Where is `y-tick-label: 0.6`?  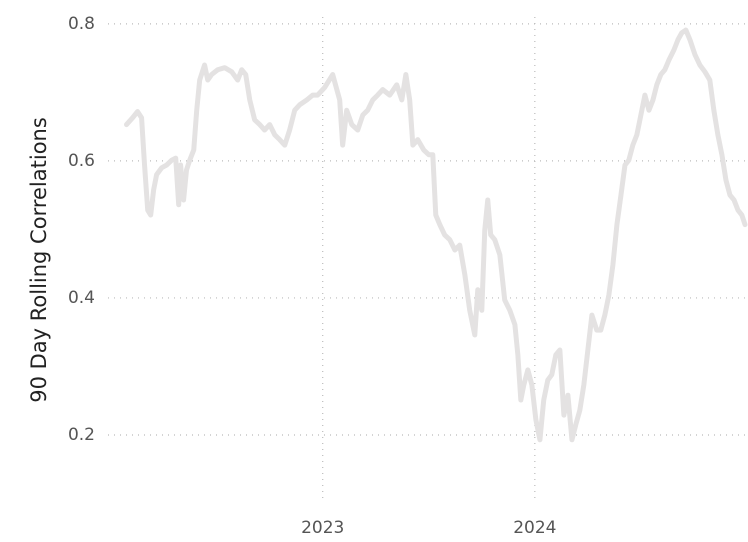
y-tick-label: 0.6 is located at coordinates (81, 161).